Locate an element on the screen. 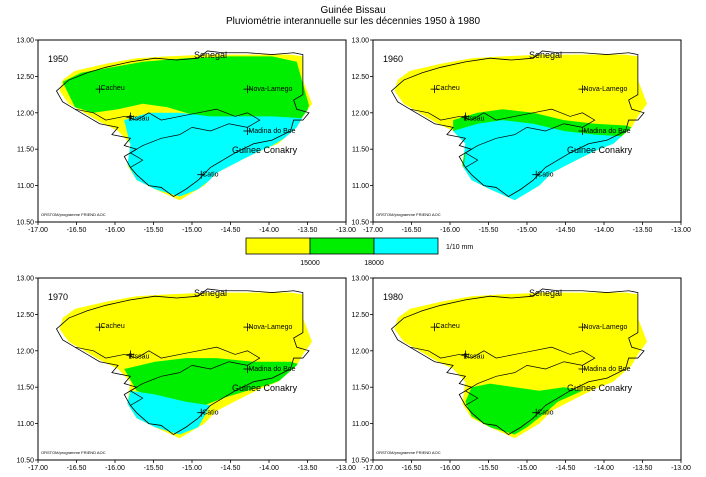 The image size is (706, 477). panel-year-label: 1960 is located at coordinates (393, 59).